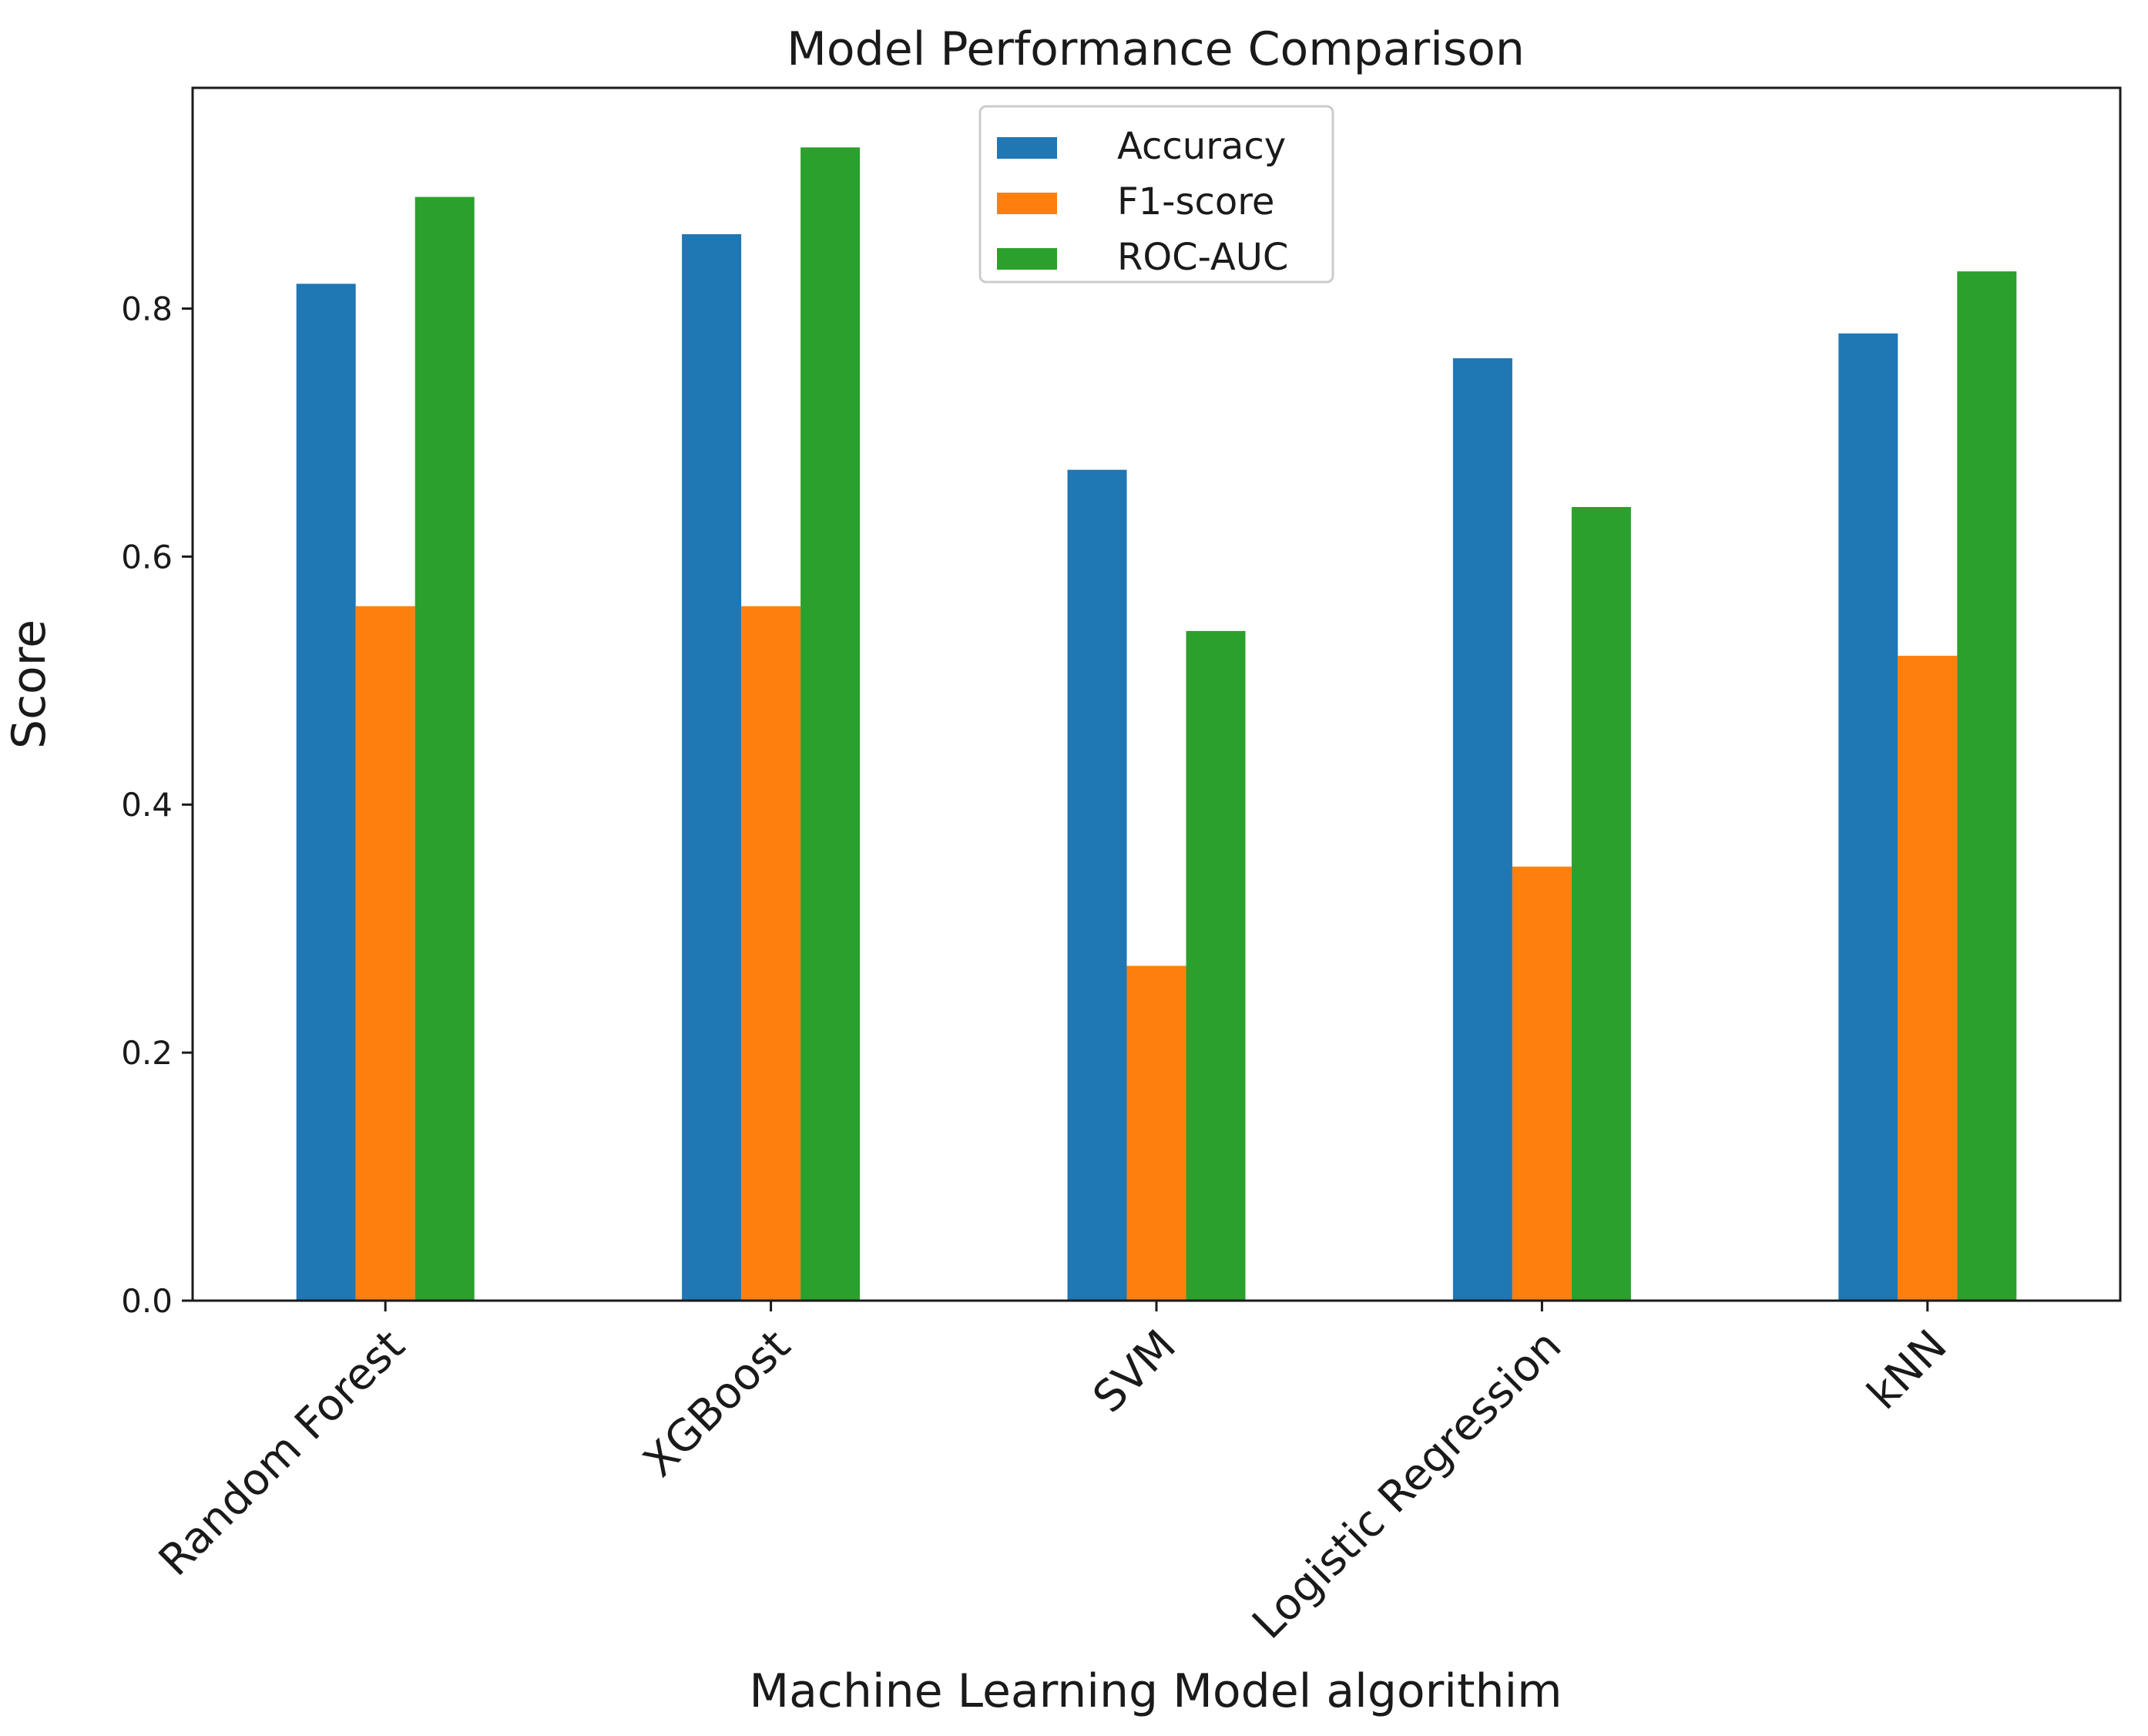 This screenshot has width=2148, height=1736. I want to click on y-tick-label-4: 0.8, so click(147, 308).